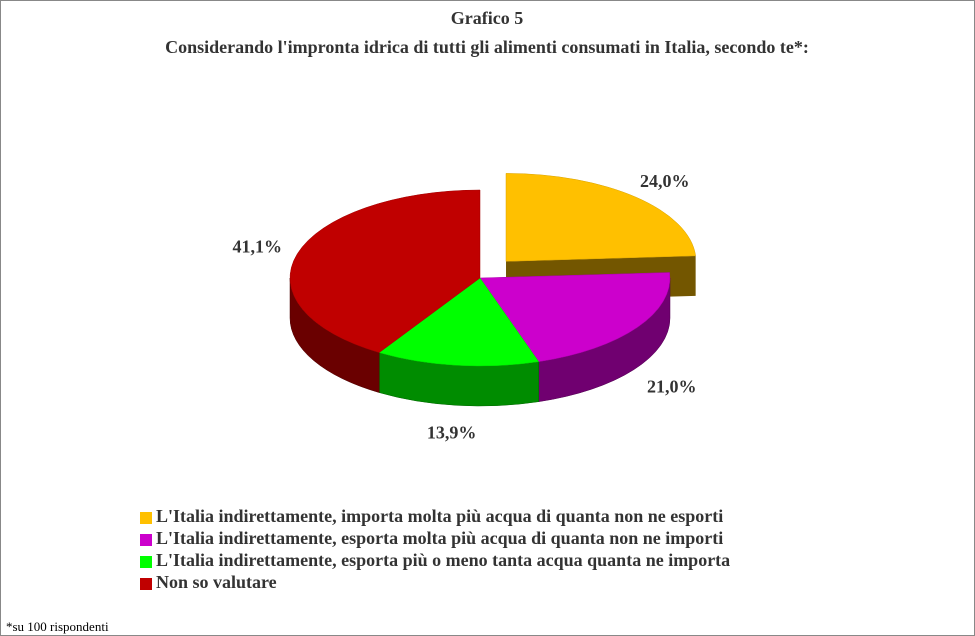 The image size is (975, 636). What do you see at coordinates (452, 433) in the screenshot?
I see `data-label: 13,9%` at bounding box center [452, 433].